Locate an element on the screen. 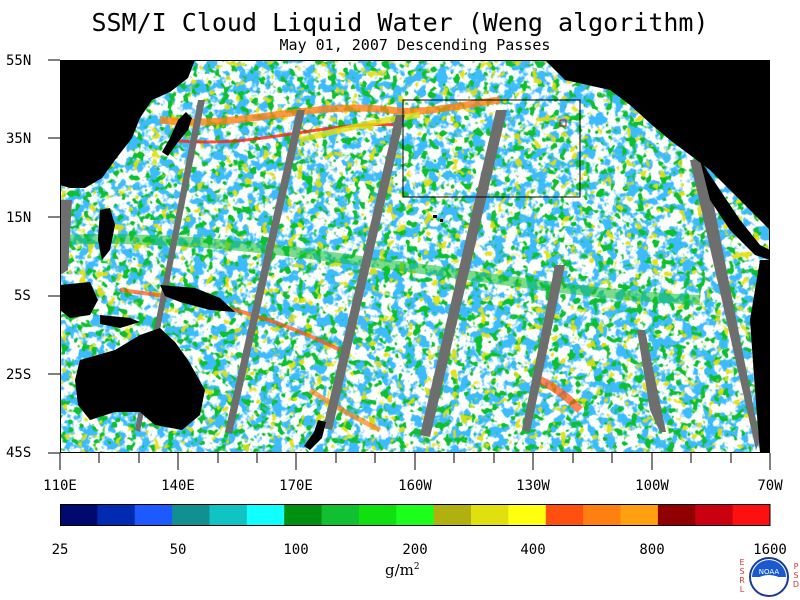 The height and width of the screenshot is (600, 800). colorbar-label: 800 is located at coordinates (652, 550).